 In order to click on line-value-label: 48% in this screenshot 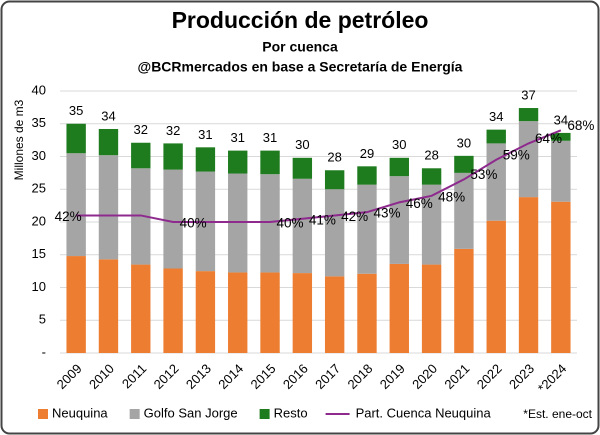, I will do `click(451, 196)`.